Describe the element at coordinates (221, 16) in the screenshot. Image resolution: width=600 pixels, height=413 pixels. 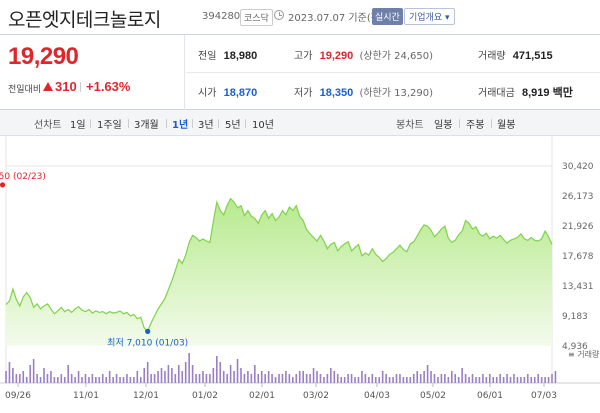
I see `stock-code: 394280` at that location.